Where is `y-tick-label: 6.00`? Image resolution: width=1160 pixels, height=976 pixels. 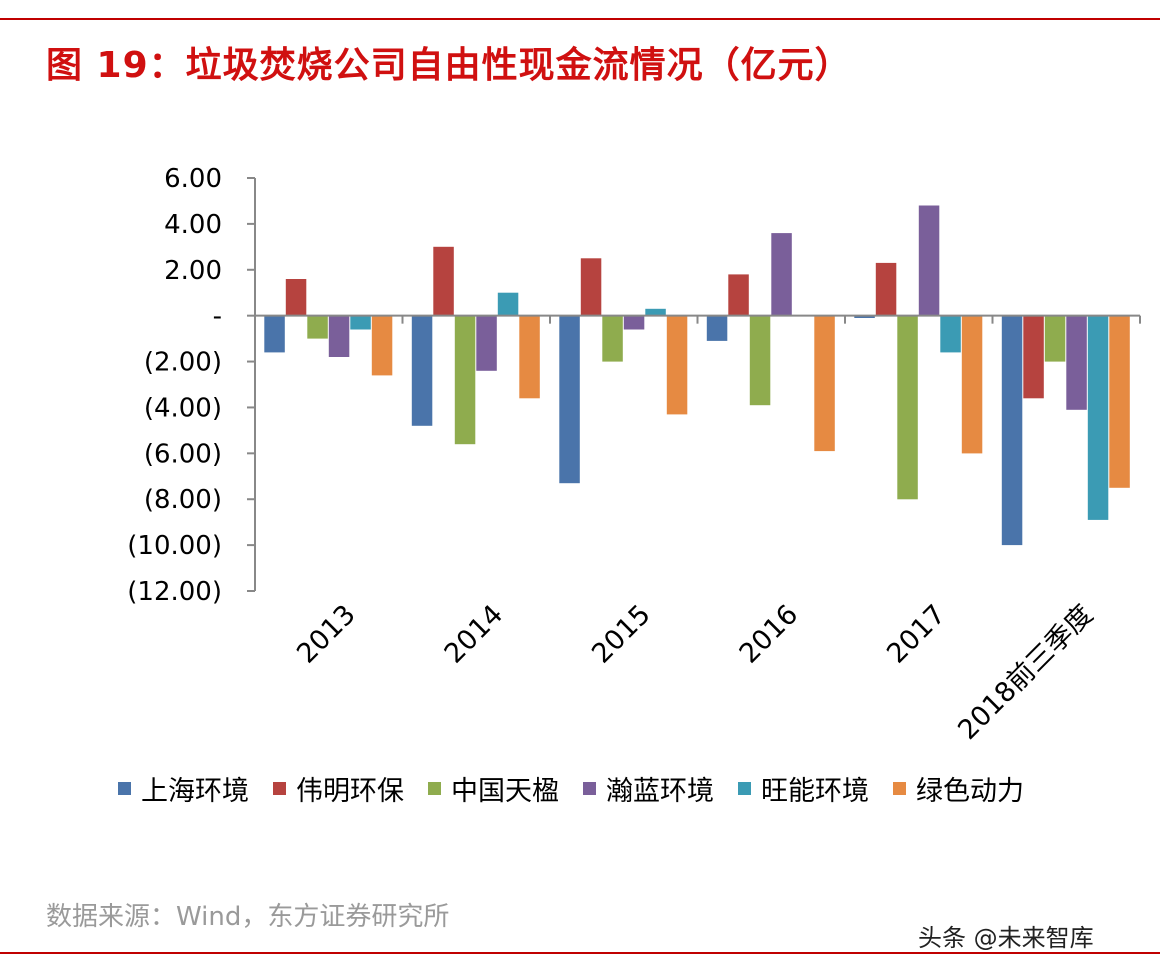 y-tick-label: 6.00 is located at coordinates (193, 179).